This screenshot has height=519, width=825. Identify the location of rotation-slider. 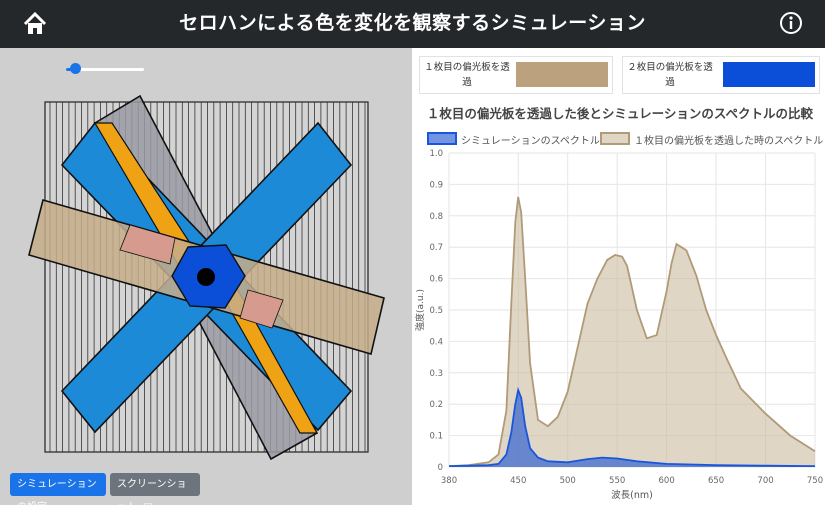
(106, 68).